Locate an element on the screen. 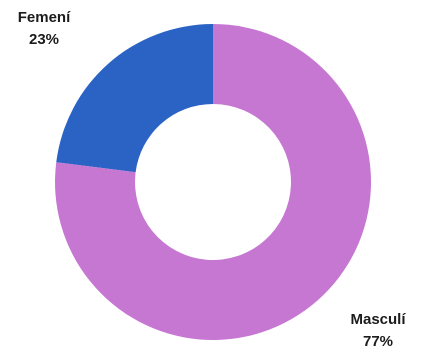  label-masculi-name: Masculí is located at coordinates (378, 319).